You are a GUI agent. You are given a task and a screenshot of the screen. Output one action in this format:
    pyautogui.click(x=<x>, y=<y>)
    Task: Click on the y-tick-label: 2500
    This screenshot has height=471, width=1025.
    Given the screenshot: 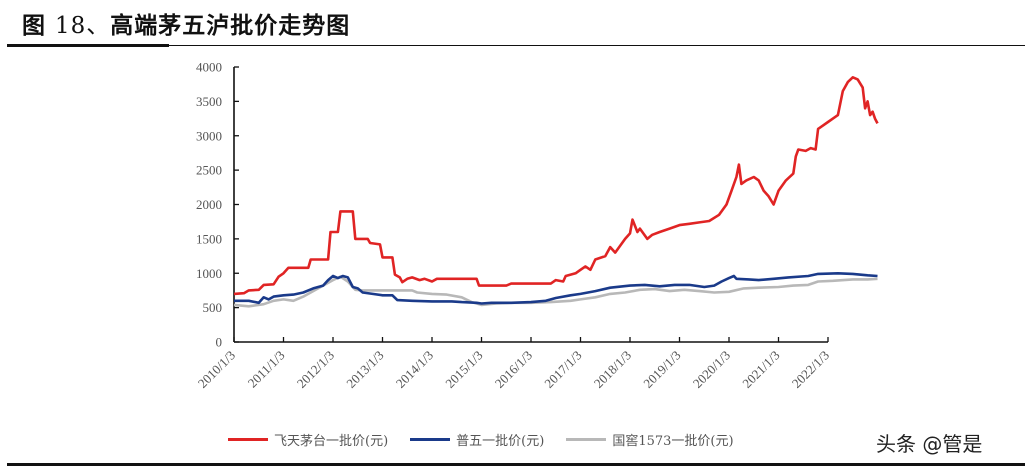 What is the action you would take?
    pyautogui.click(x=209, y=170)
    